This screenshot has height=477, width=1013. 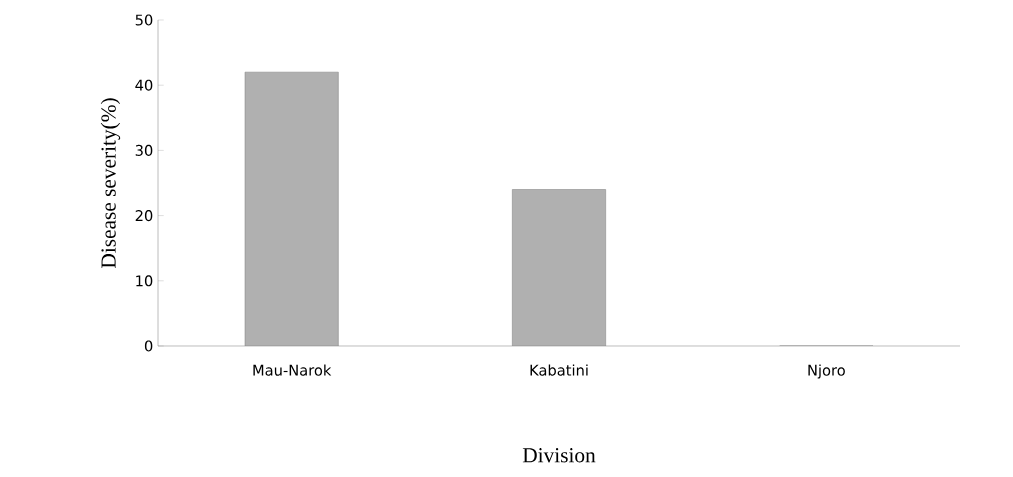 I want to click on y-axis-title: Disease severity(%), so click(x=110, y=183).